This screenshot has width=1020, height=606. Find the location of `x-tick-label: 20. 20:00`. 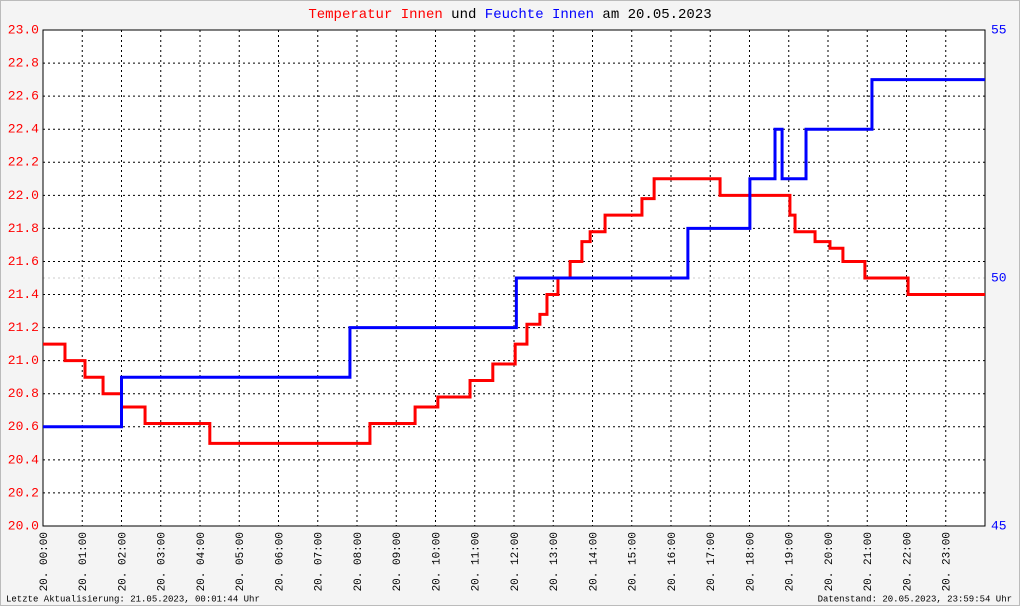

x-tick-label: 20. 20:00 is located at coordinates (830, 561).